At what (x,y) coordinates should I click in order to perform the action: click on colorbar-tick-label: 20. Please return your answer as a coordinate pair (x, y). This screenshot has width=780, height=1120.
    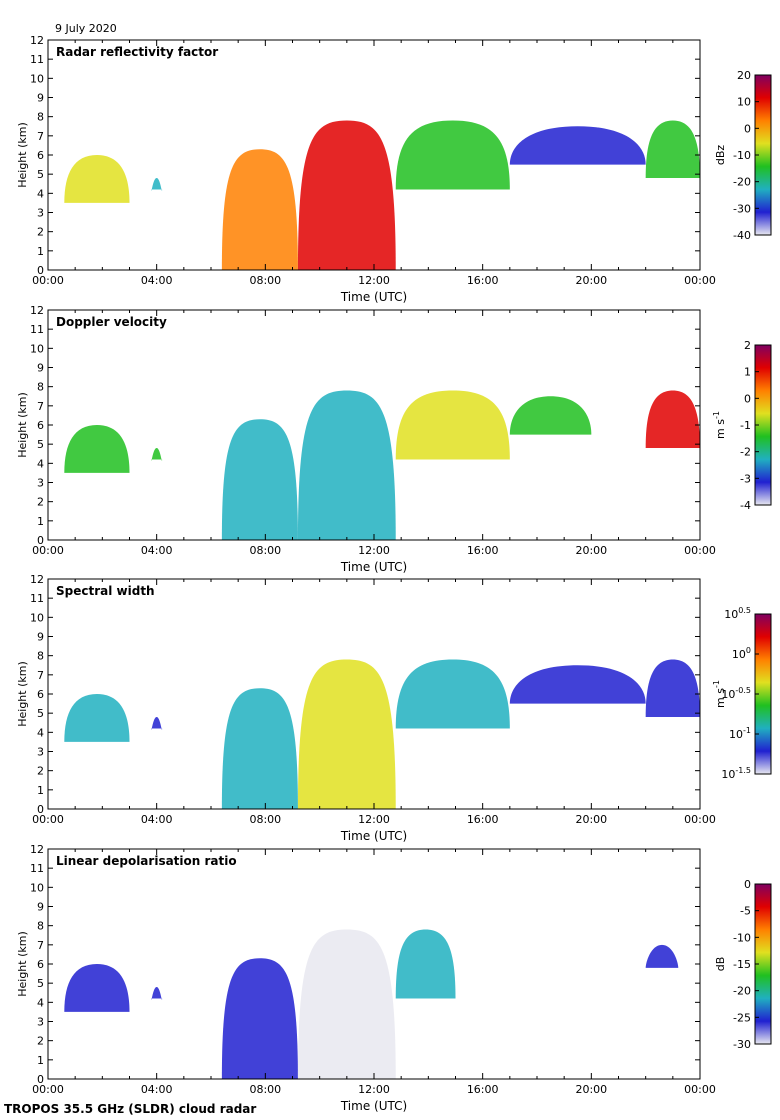
    Looking at the image, I should click on (744, 75).